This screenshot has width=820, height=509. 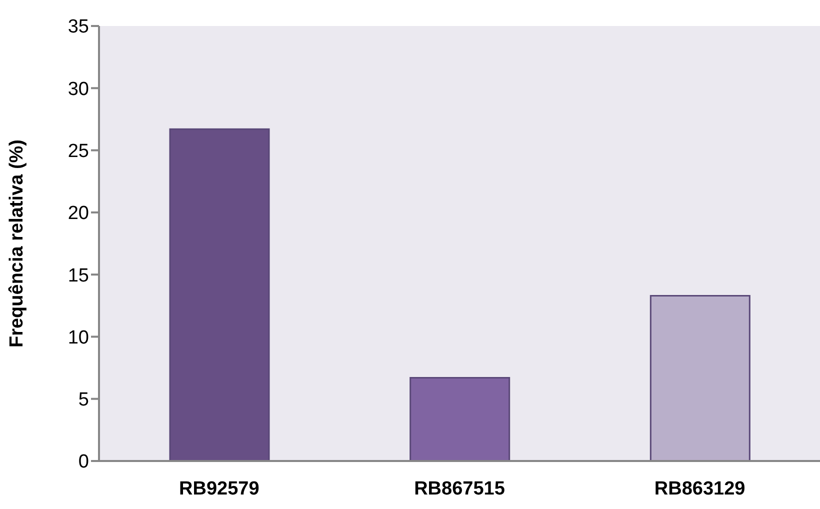 I want to click on y-axis-title: Frequência relativa (%), so click(x=17, y=243).